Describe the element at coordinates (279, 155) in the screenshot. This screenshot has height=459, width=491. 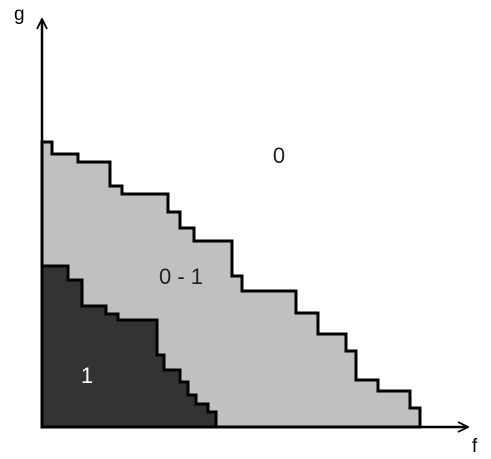
I see `region-outer-label: 0` at that location.